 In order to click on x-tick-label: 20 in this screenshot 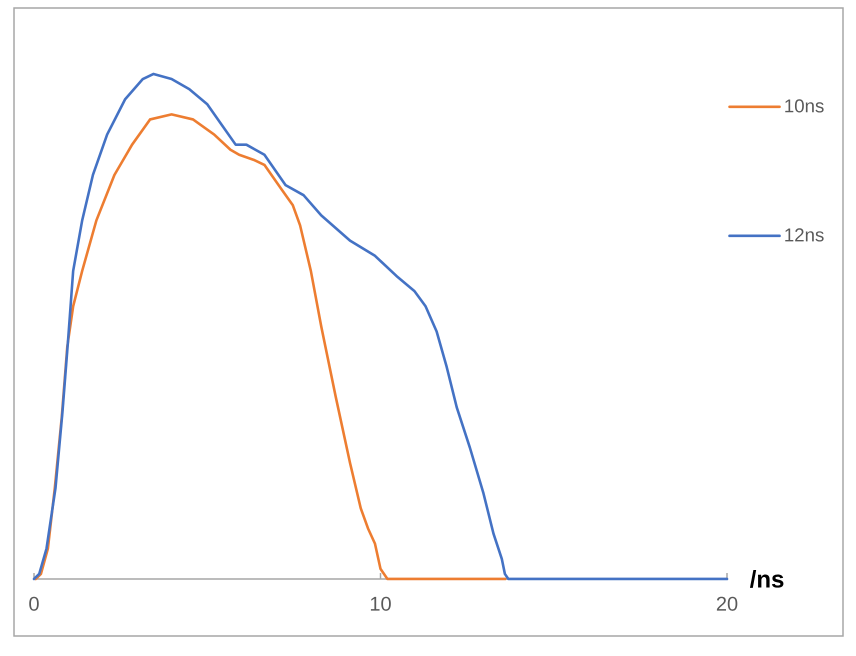, I will do `click(727, 603)`.